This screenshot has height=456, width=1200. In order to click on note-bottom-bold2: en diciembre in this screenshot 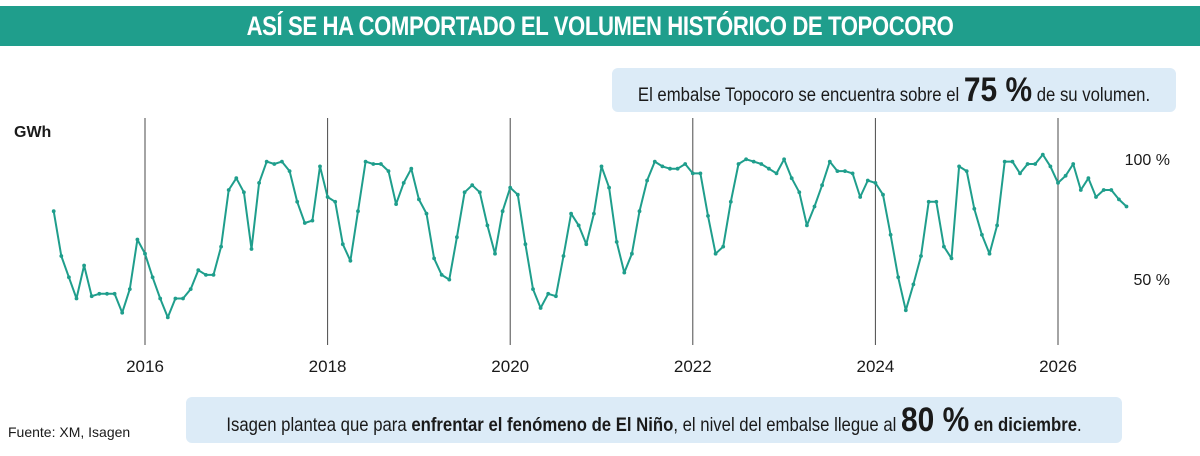, I will do `click(1023, 425)`.